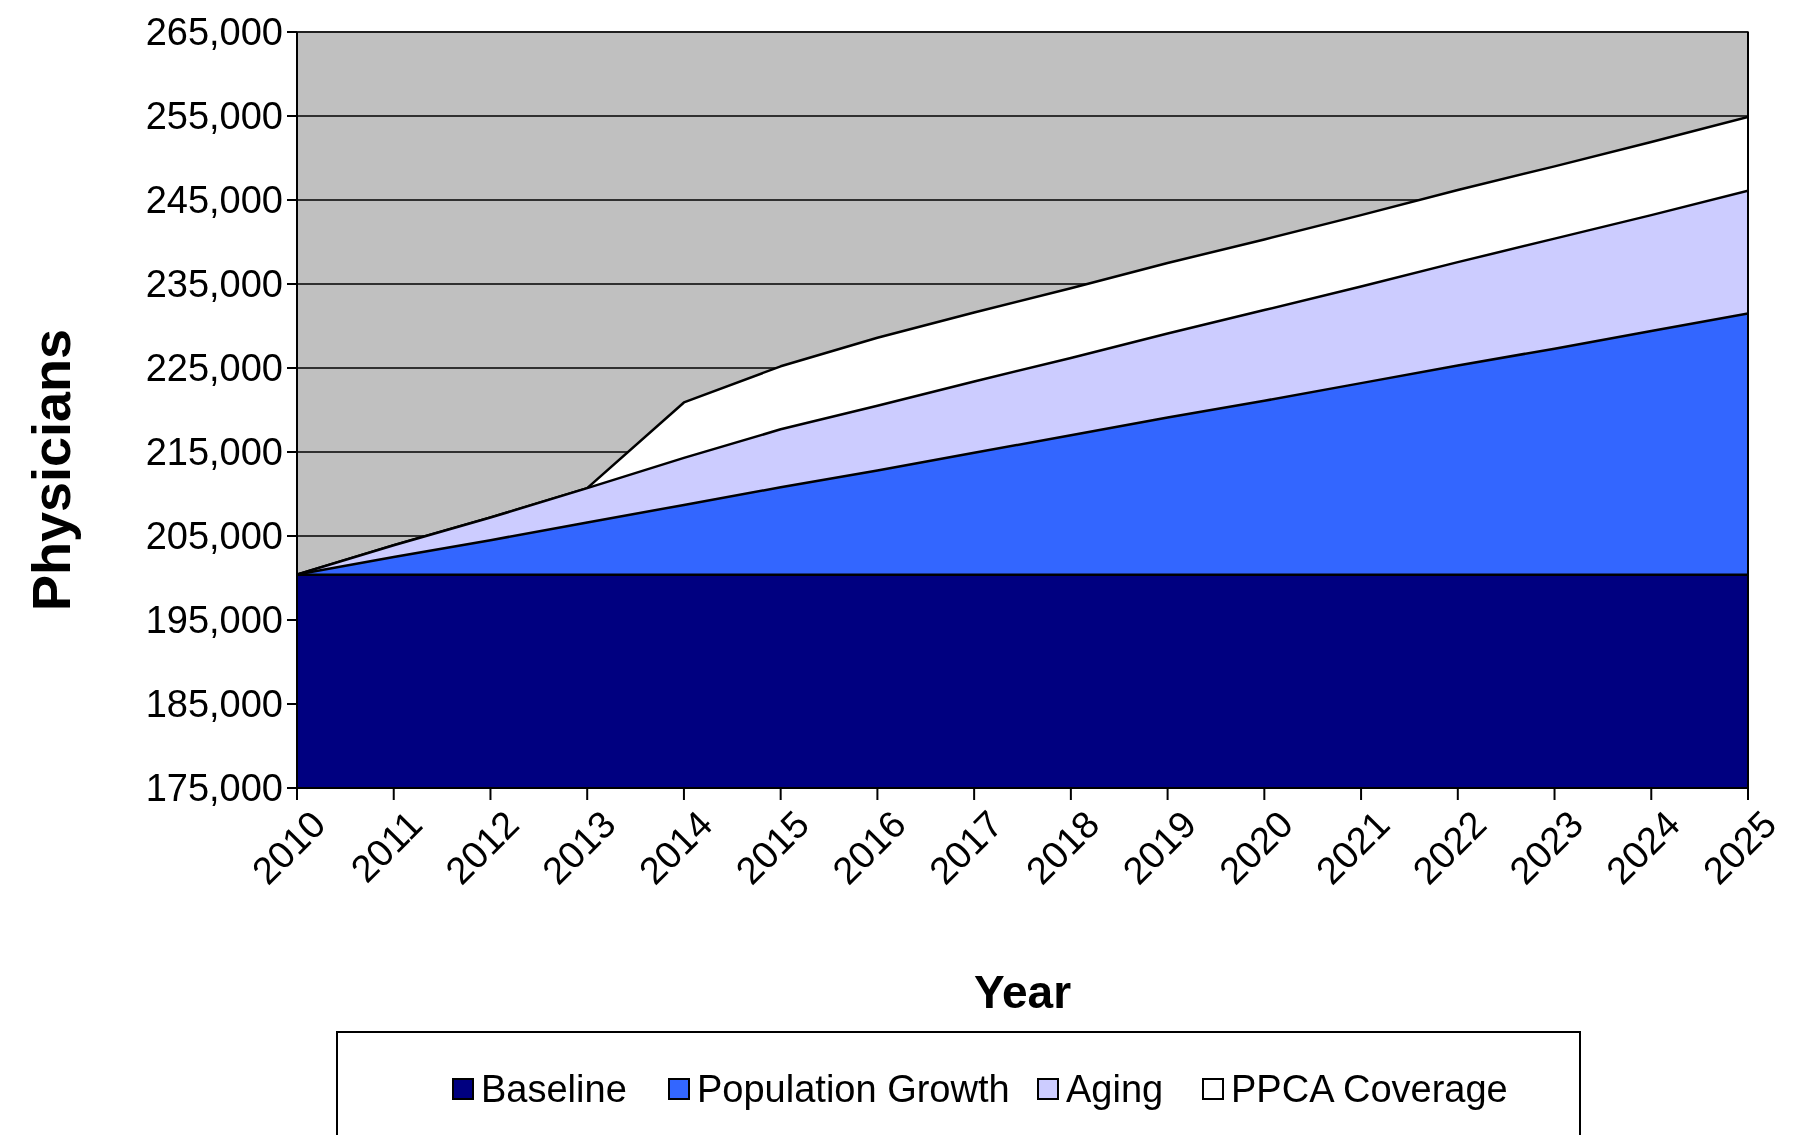 This screenshot has width=1798, height=1143. I want to click on y-tick-label: 255,000, so click(214, 116).